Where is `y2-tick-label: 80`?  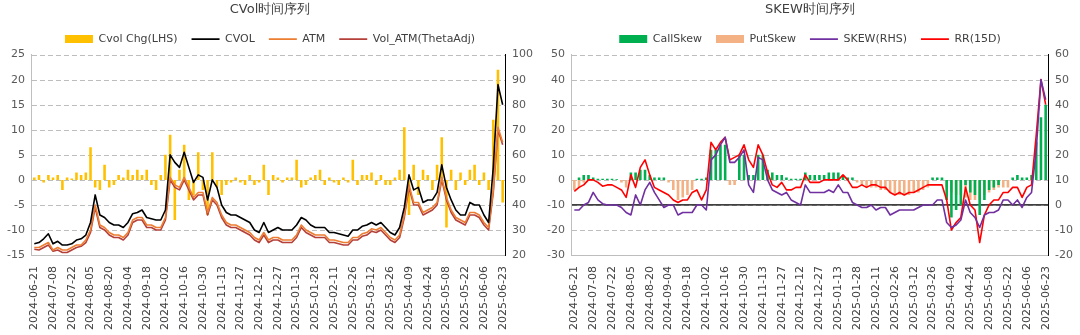
y2-tick-label: 80 is located at coordinates (519, 104).